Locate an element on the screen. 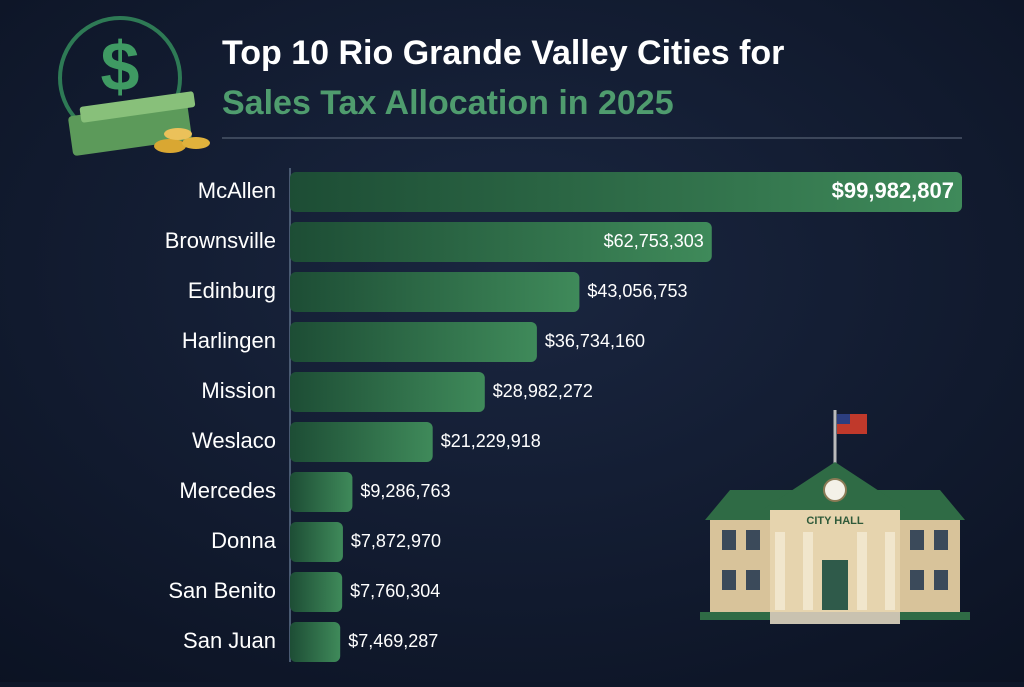 Image resolution: width=1024 pixels, height=687 pixels. chart-title: Top 10 Rio Grande Valley Cities for is located at coordinates (503, 53).